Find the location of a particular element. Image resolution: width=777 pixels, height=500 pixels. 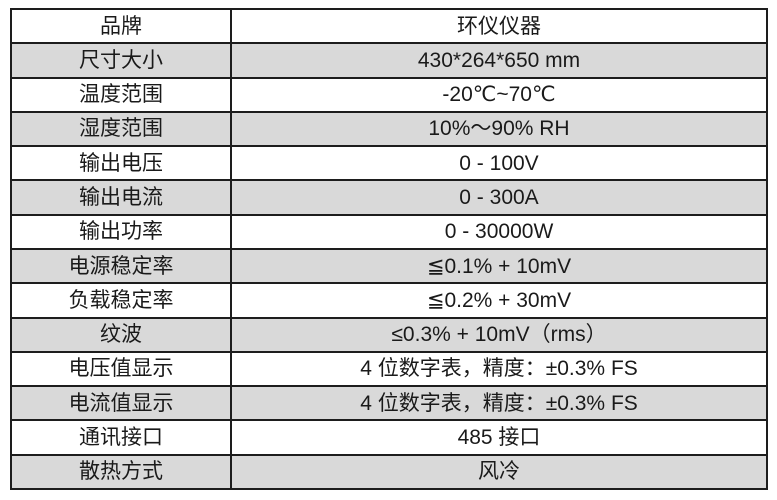

spec-value-cell: 0 - 30000W is located at coordinates (499, 231).